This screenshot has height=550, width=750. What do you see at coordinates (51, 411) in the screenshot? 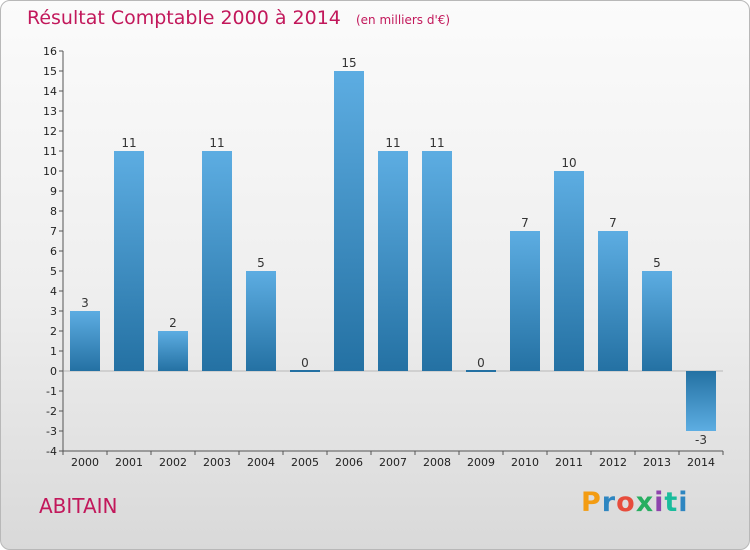
I see `y-tick-label: -2` at bounding box center [51, 411].